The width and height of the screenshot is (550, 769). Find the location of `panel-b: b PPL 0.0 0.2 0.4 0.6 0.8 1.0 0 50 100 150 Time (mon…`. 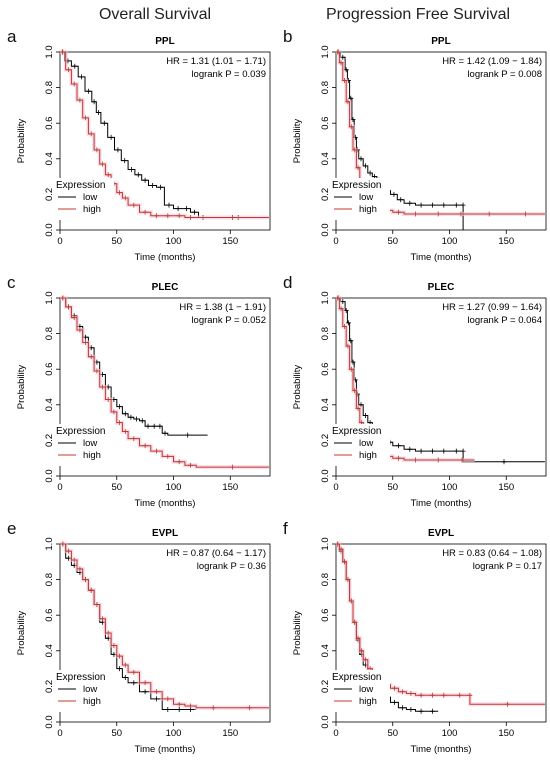

panel-b: b PPL 0.0 0.2 0.4 0.6 0.8 1.0 0 50 100 150 Time (mon… is located at coordinates (415, 145).